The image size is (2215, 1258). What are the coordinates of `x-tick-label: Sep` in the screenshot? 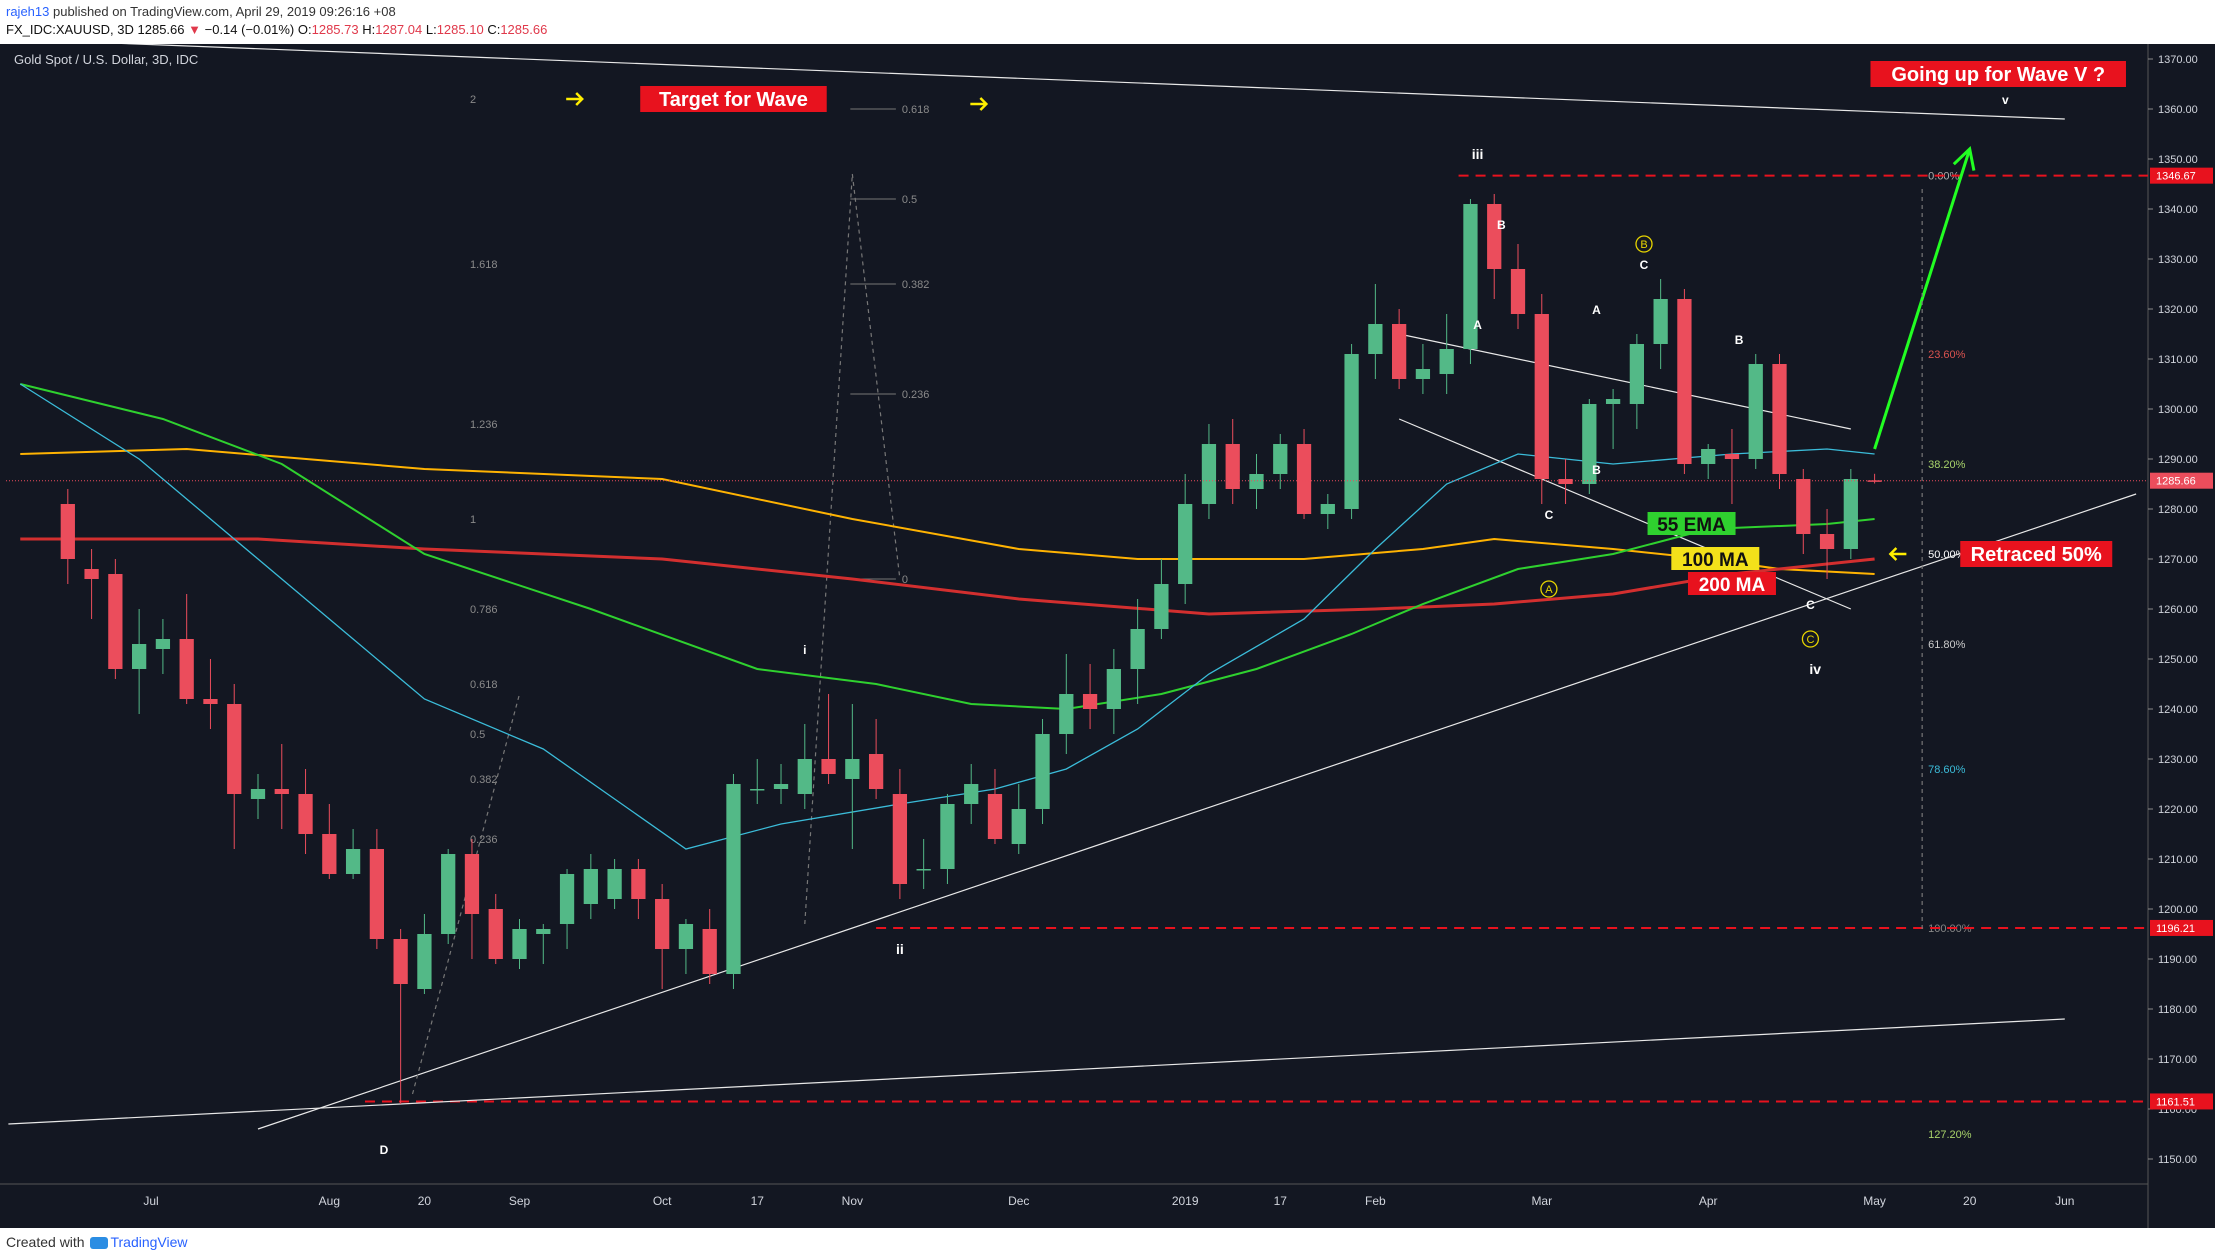 It's located at (520, 1201).